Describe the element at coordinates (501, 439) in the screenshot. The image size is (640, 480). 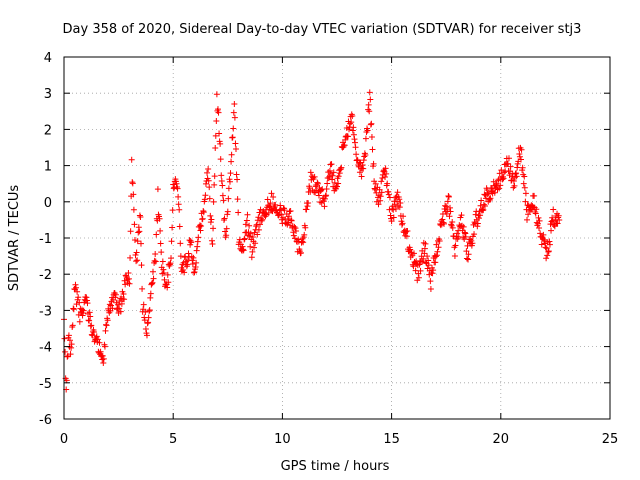
I see `x-tick-label: 20` at that location.